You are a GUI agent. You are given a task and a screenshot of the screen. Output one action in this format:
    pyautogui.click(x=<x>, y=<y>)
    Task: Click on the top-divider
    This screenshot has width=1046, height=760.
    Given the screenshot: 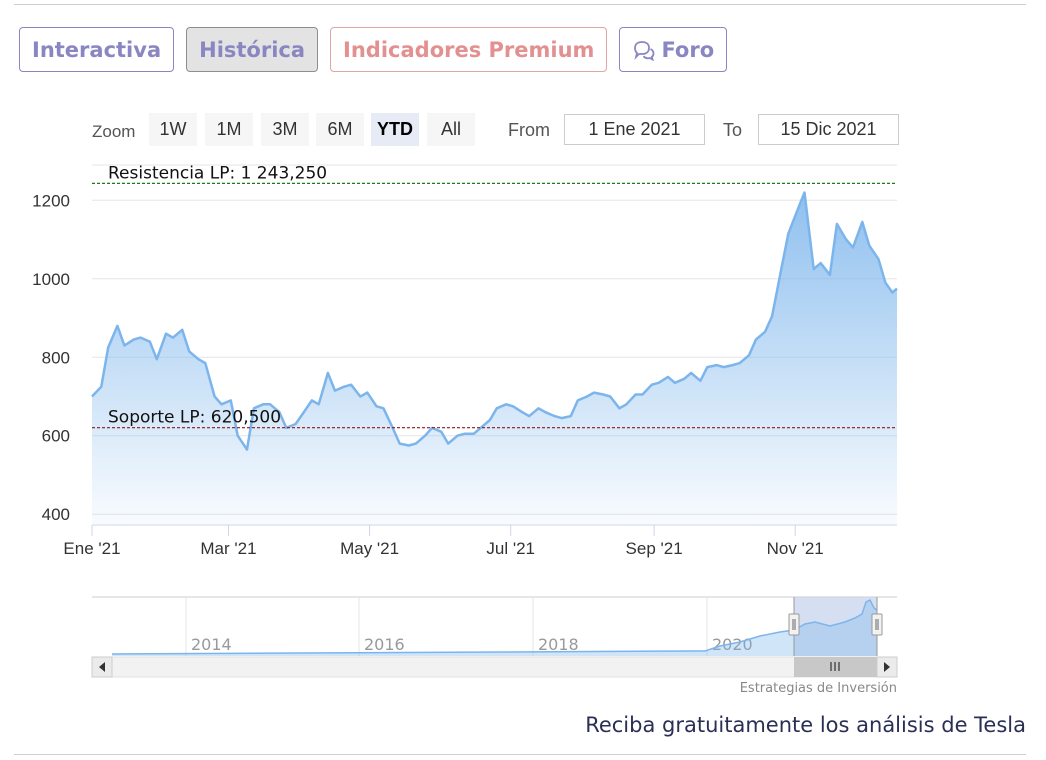 What is the action you would take?
    pyautogui.click(x=520, y=4)
    